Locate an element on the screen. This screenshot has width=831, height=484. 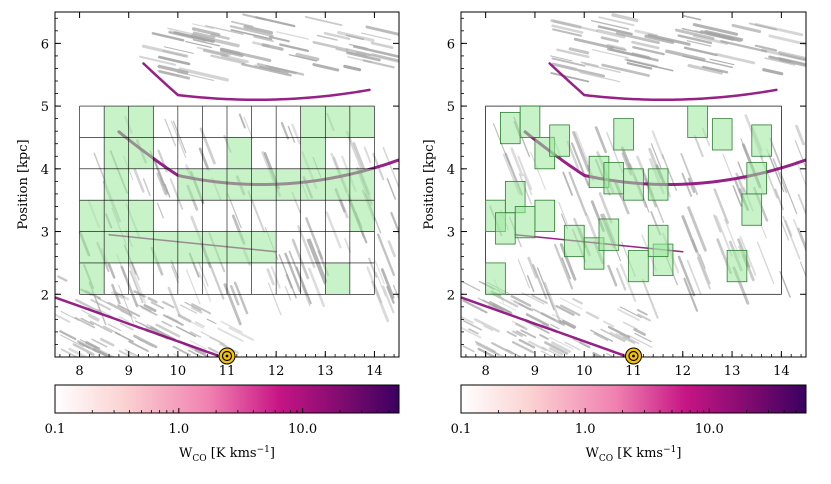
y-tick-label: 2 is located at coordinates (45, 295).